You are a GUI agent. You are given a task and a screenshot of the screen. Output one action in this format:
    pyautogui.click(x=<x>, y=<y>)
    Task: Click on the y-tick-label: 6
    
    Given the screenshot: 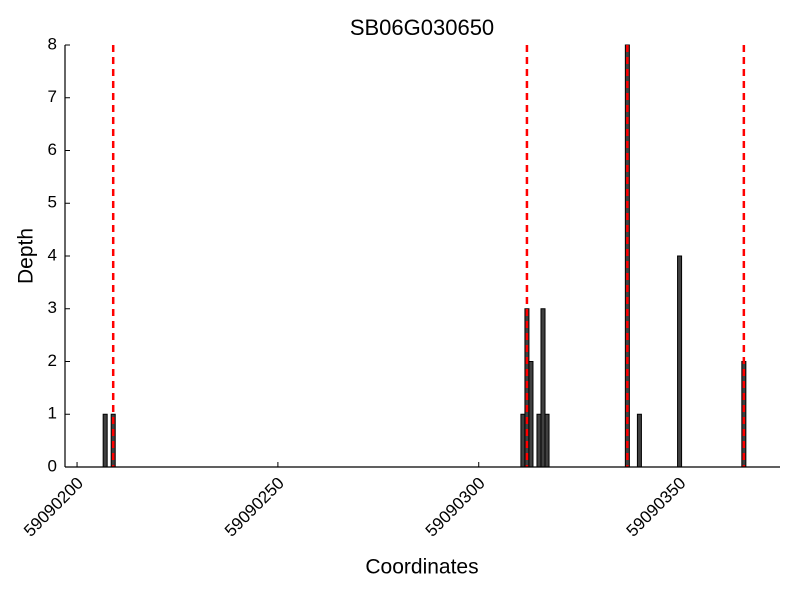 What is the action you would take?
    pyautogui.click(x=52, y=149)
    